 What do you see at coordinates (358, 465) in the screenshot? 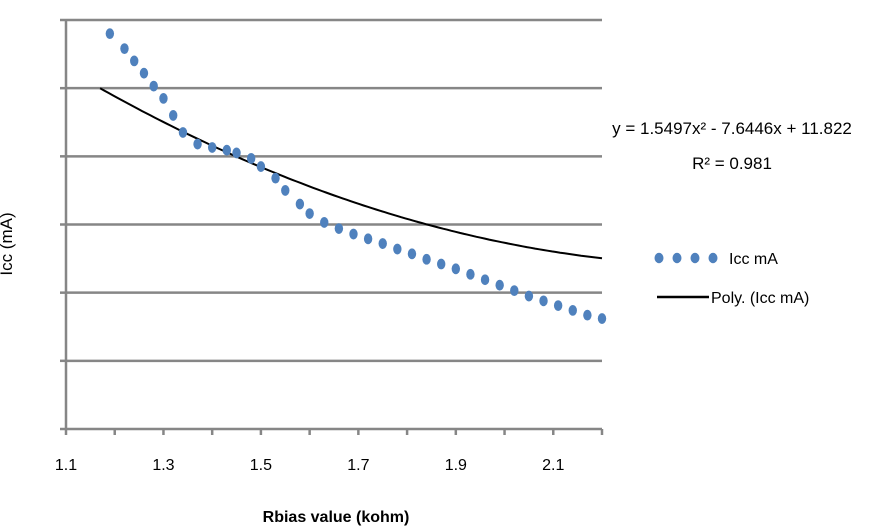
I see `x-tick-label: 1.7` at bounding box center [358, 465].